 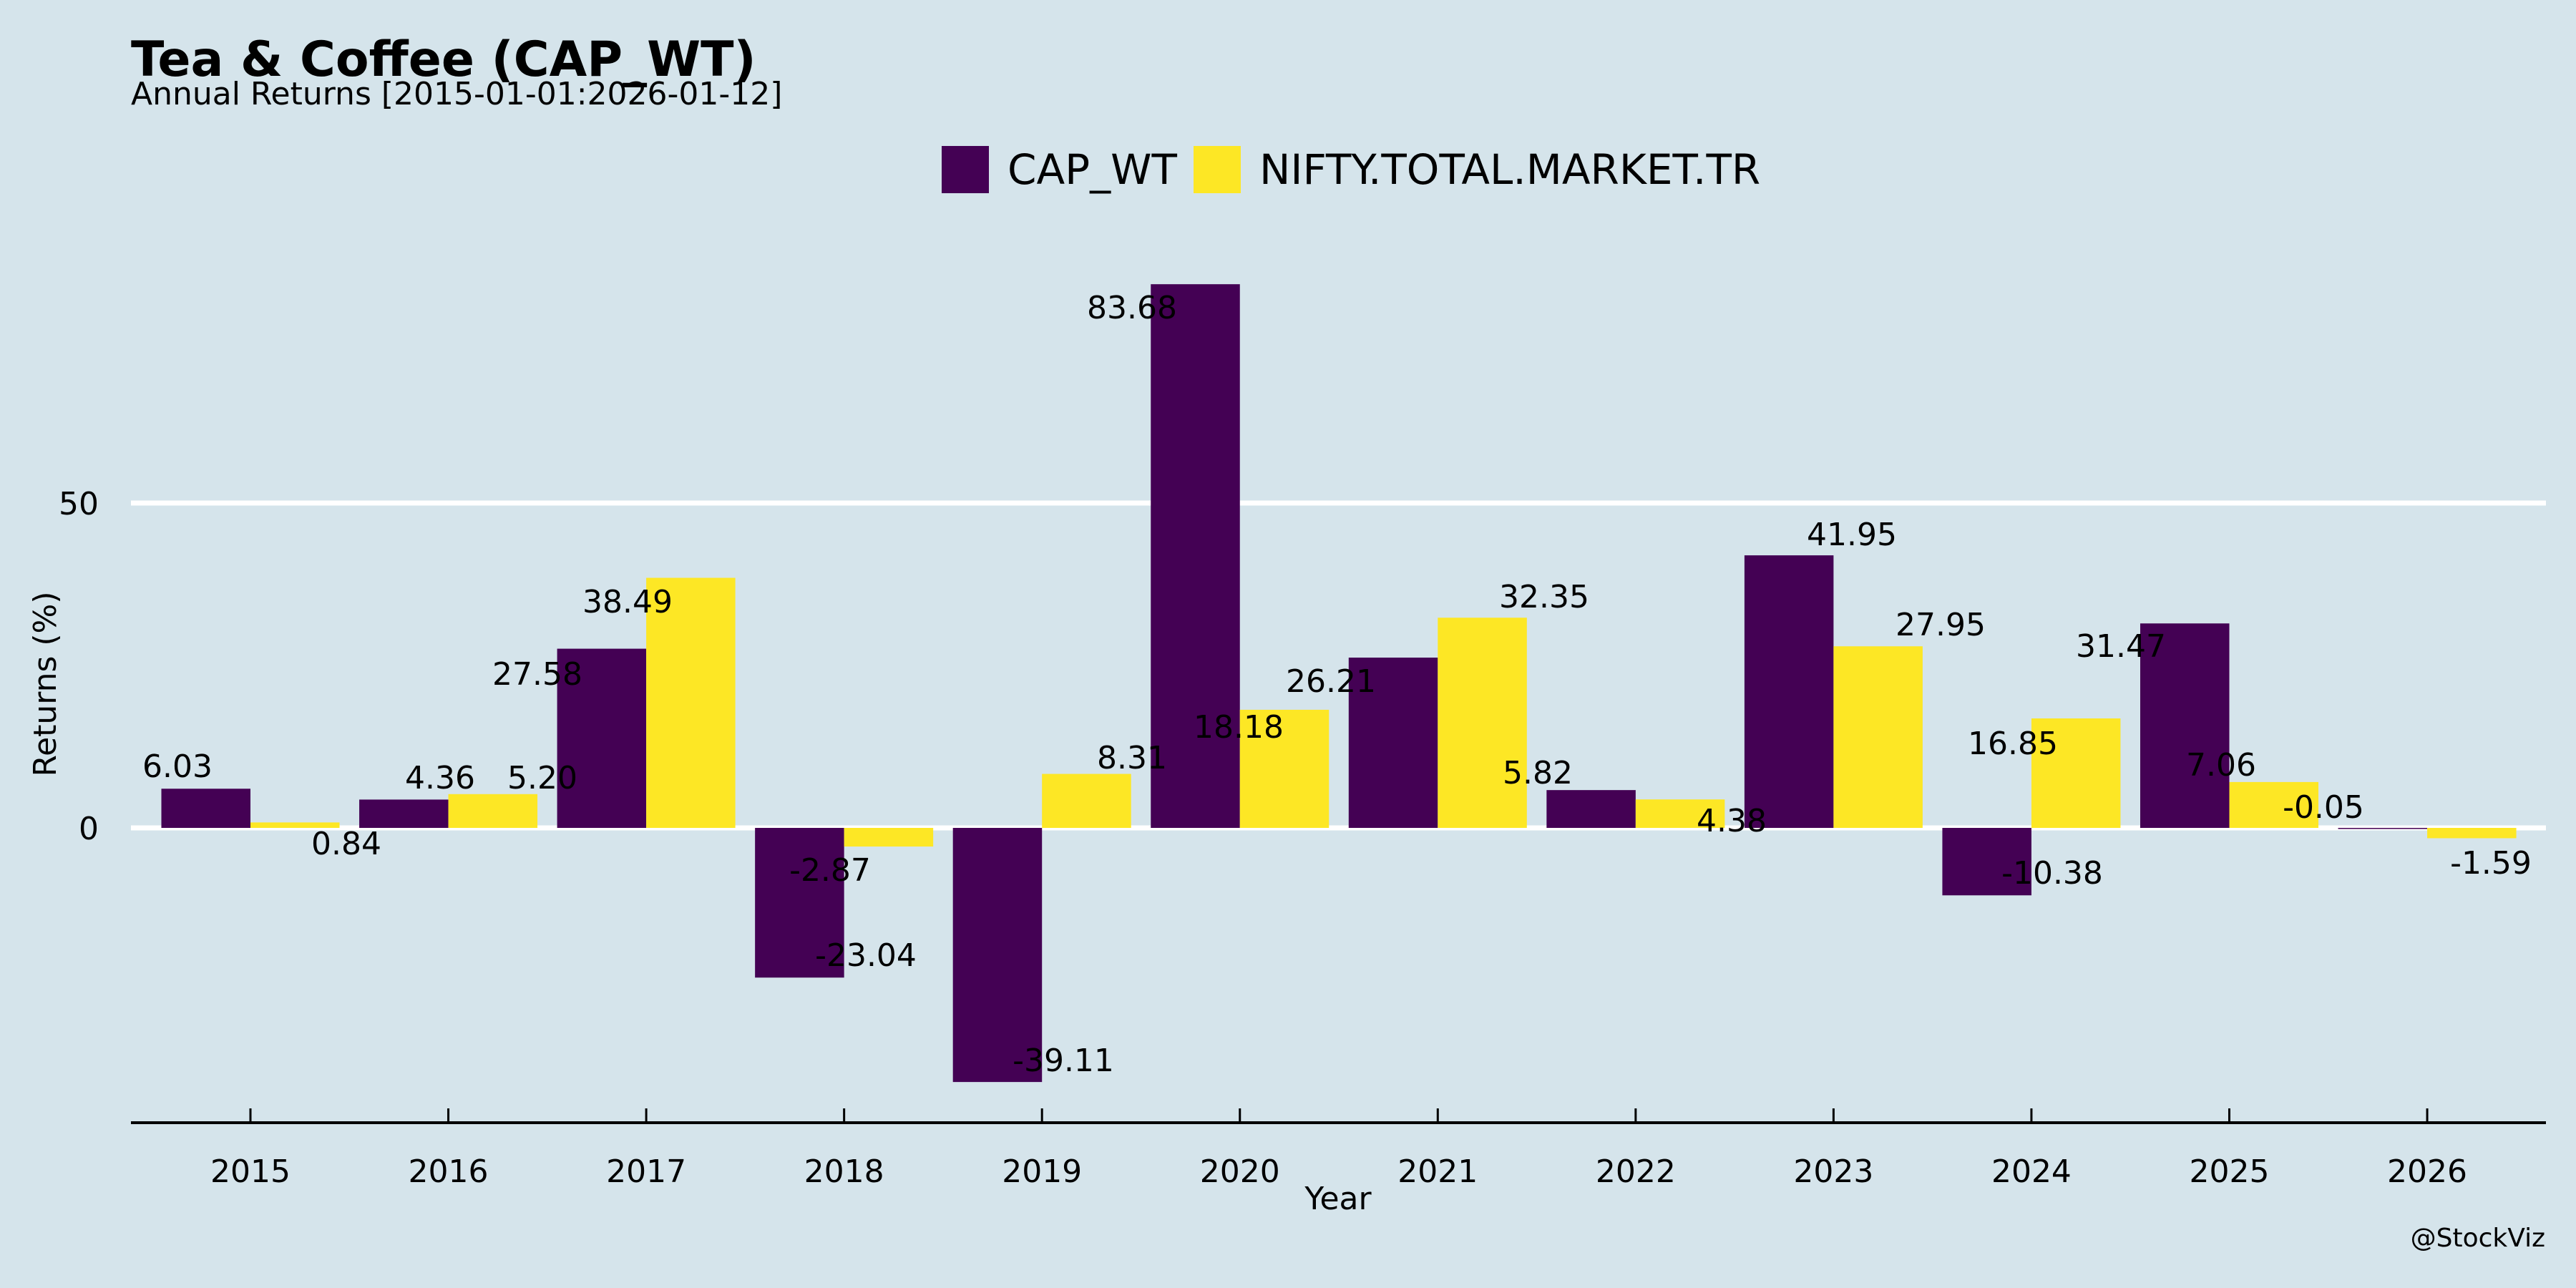 What do you see at coordinates (691, 702) in the screenshot?
I see `bar-nifty-total-market-tr-2017` at bounding box center [691, 702].